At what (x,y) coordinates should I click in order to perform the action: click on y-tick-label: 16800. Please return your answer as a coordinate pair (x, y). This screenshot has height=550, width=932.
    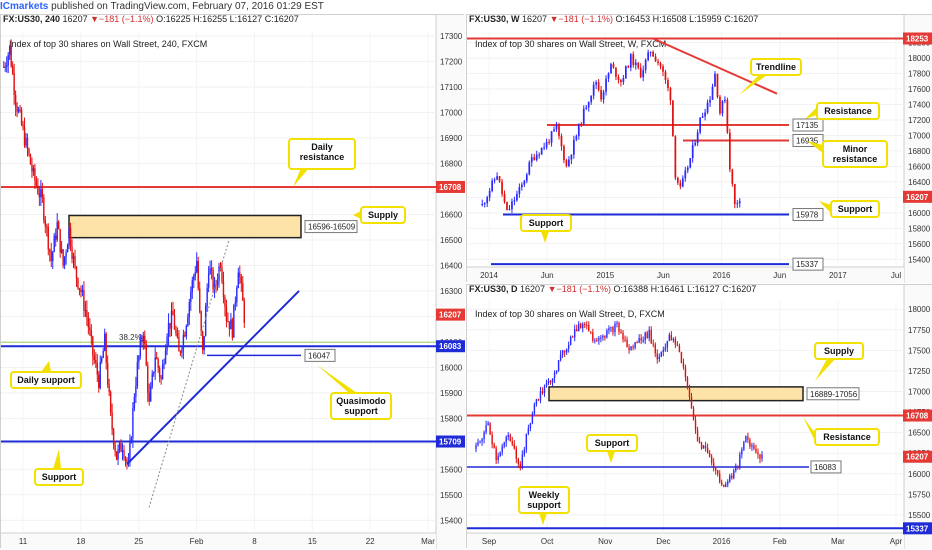
    Looking at the image, I should click on (451, 164).